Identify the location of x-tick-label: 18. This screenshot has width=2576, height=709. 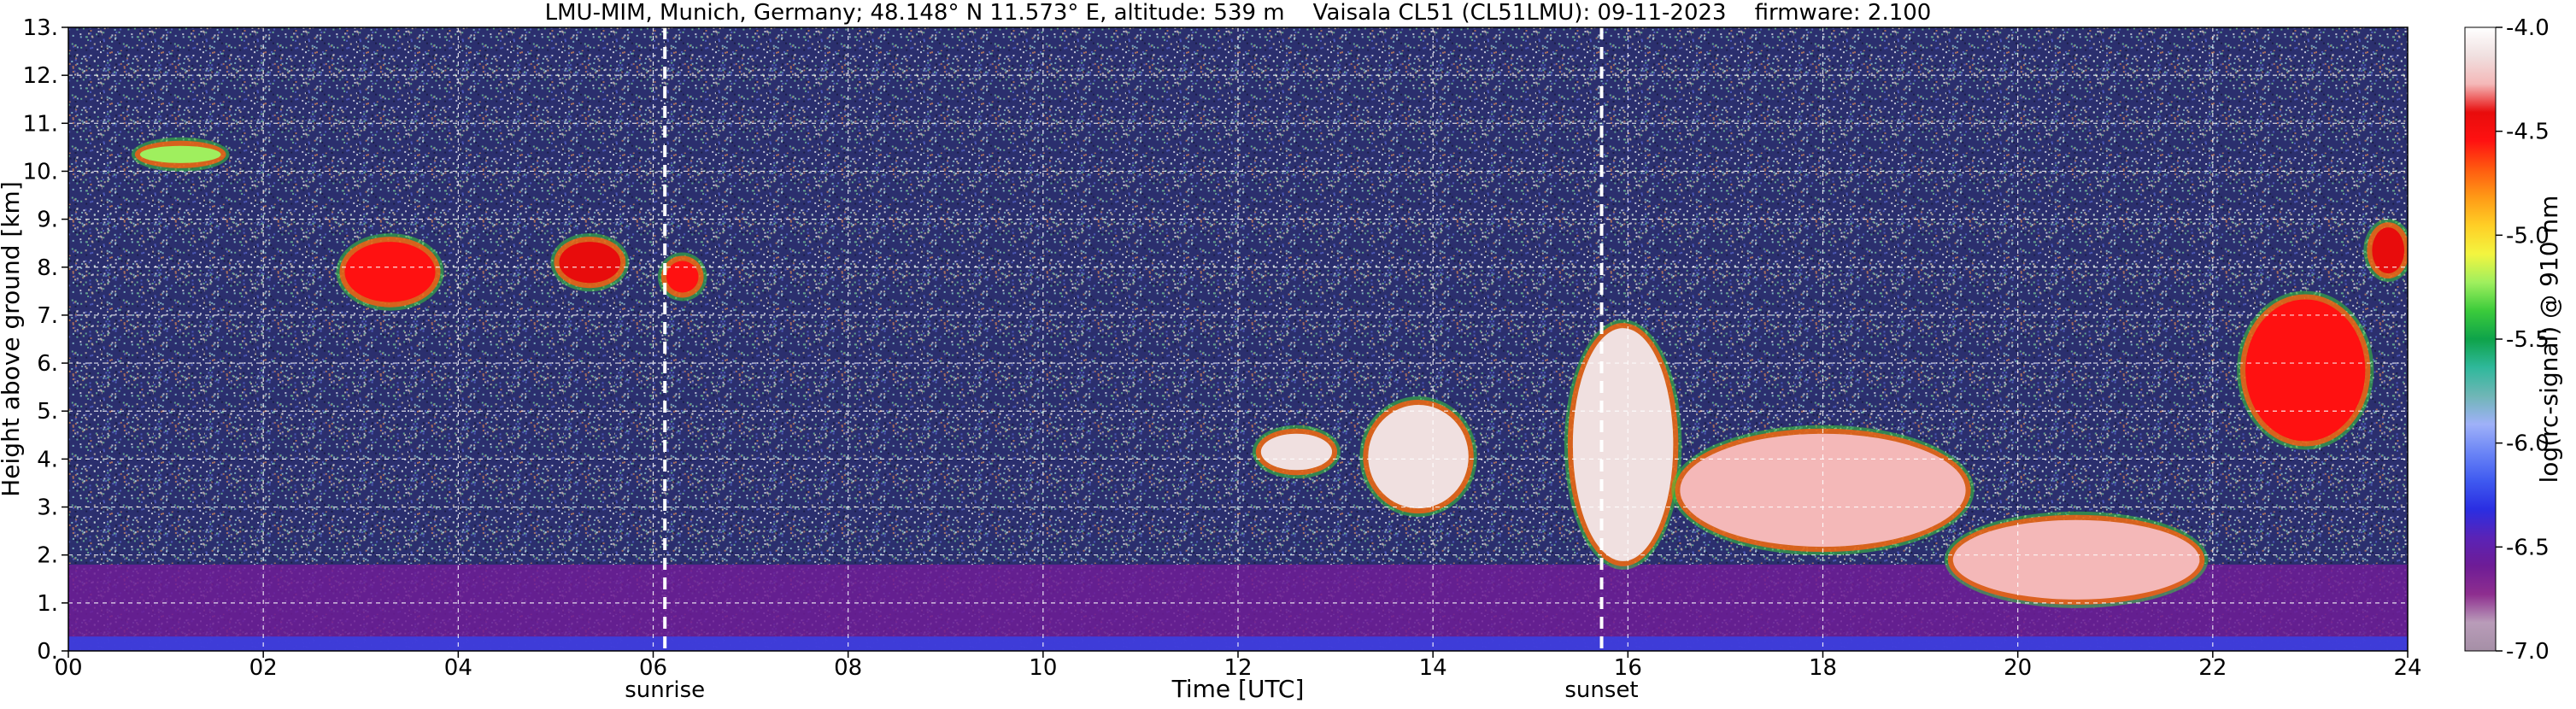
(1823, 668).